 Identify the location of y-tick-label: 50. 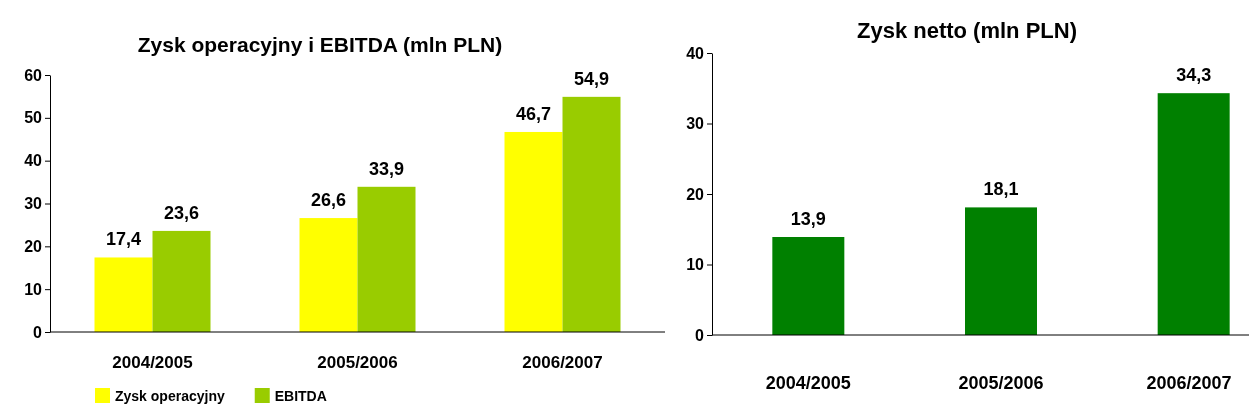
(33, 118).